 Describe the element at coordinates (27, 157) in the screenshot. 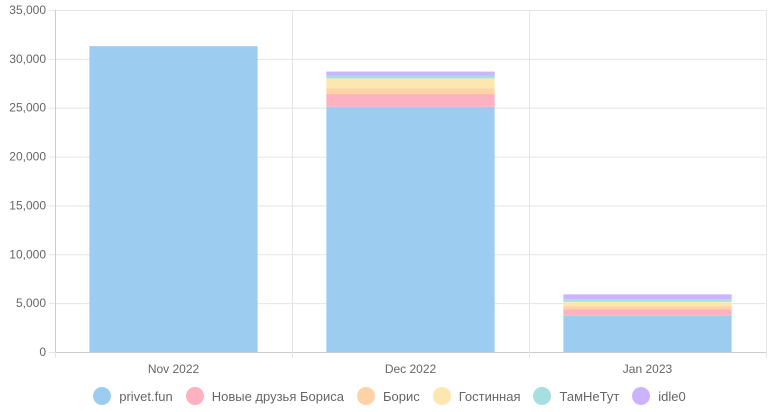

I see `y-tick-label: 20,000` at that location.